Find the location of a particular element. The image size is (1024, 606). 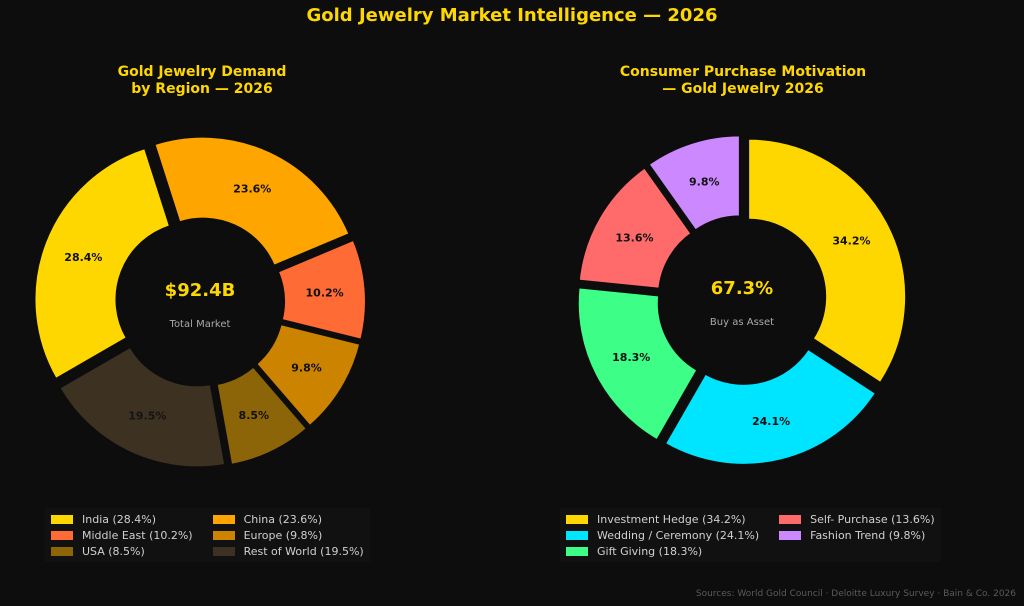

legend-label: Self- Purchase (13.6%) is located at coordinates (872, 519).